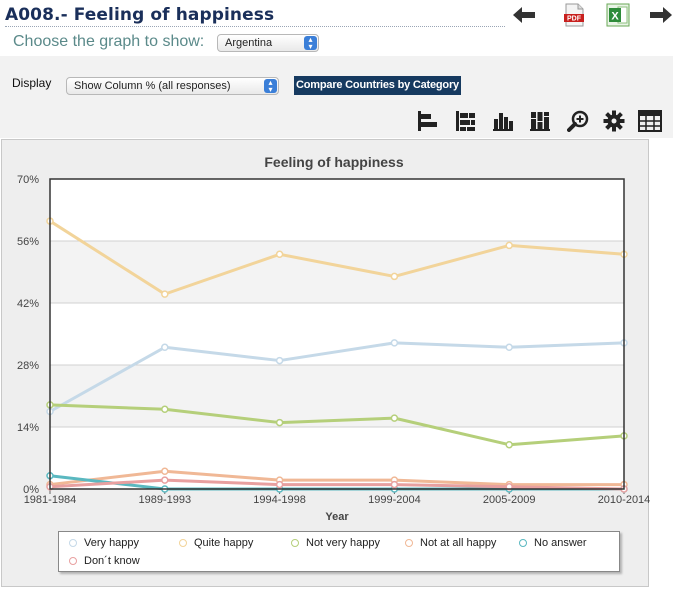 The width and height of the screenshot is (679, 589). Describe the element at coordinates (337, 517) in the screenshot. I see `x-axis-label: Year` at that location.